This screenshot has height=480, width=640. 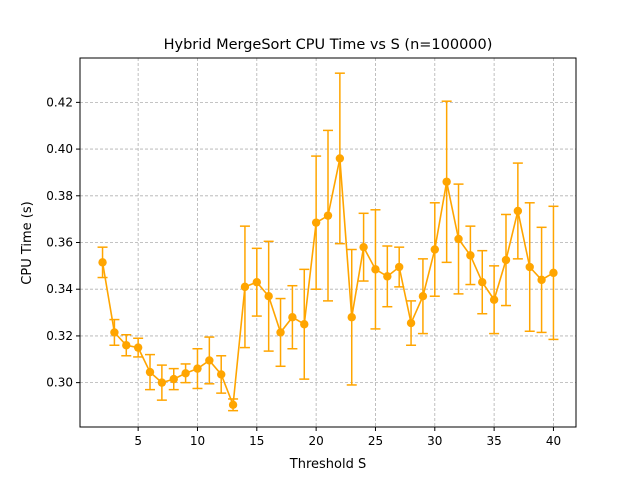 What do you see at coordinates (327, 464) in the screenshot?
I see `x-axis-label: Threshold S` at bounding box center [327, 464].